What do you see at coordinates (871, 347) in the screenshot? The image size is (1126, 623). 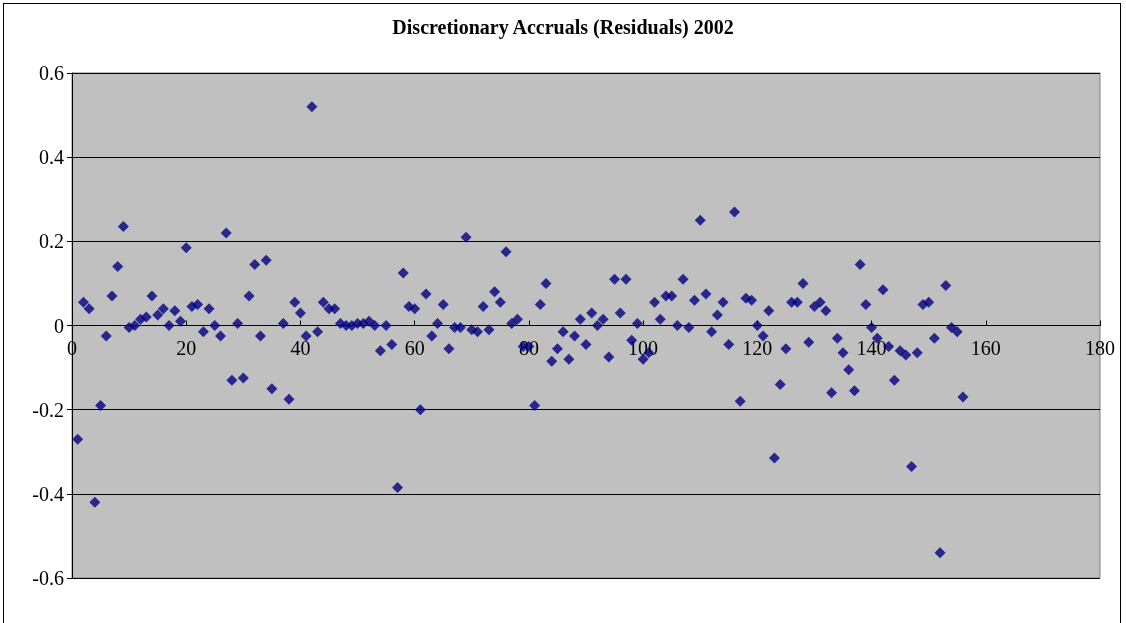 I see `x-tick-label: 140` at bounding box center [871, 347].